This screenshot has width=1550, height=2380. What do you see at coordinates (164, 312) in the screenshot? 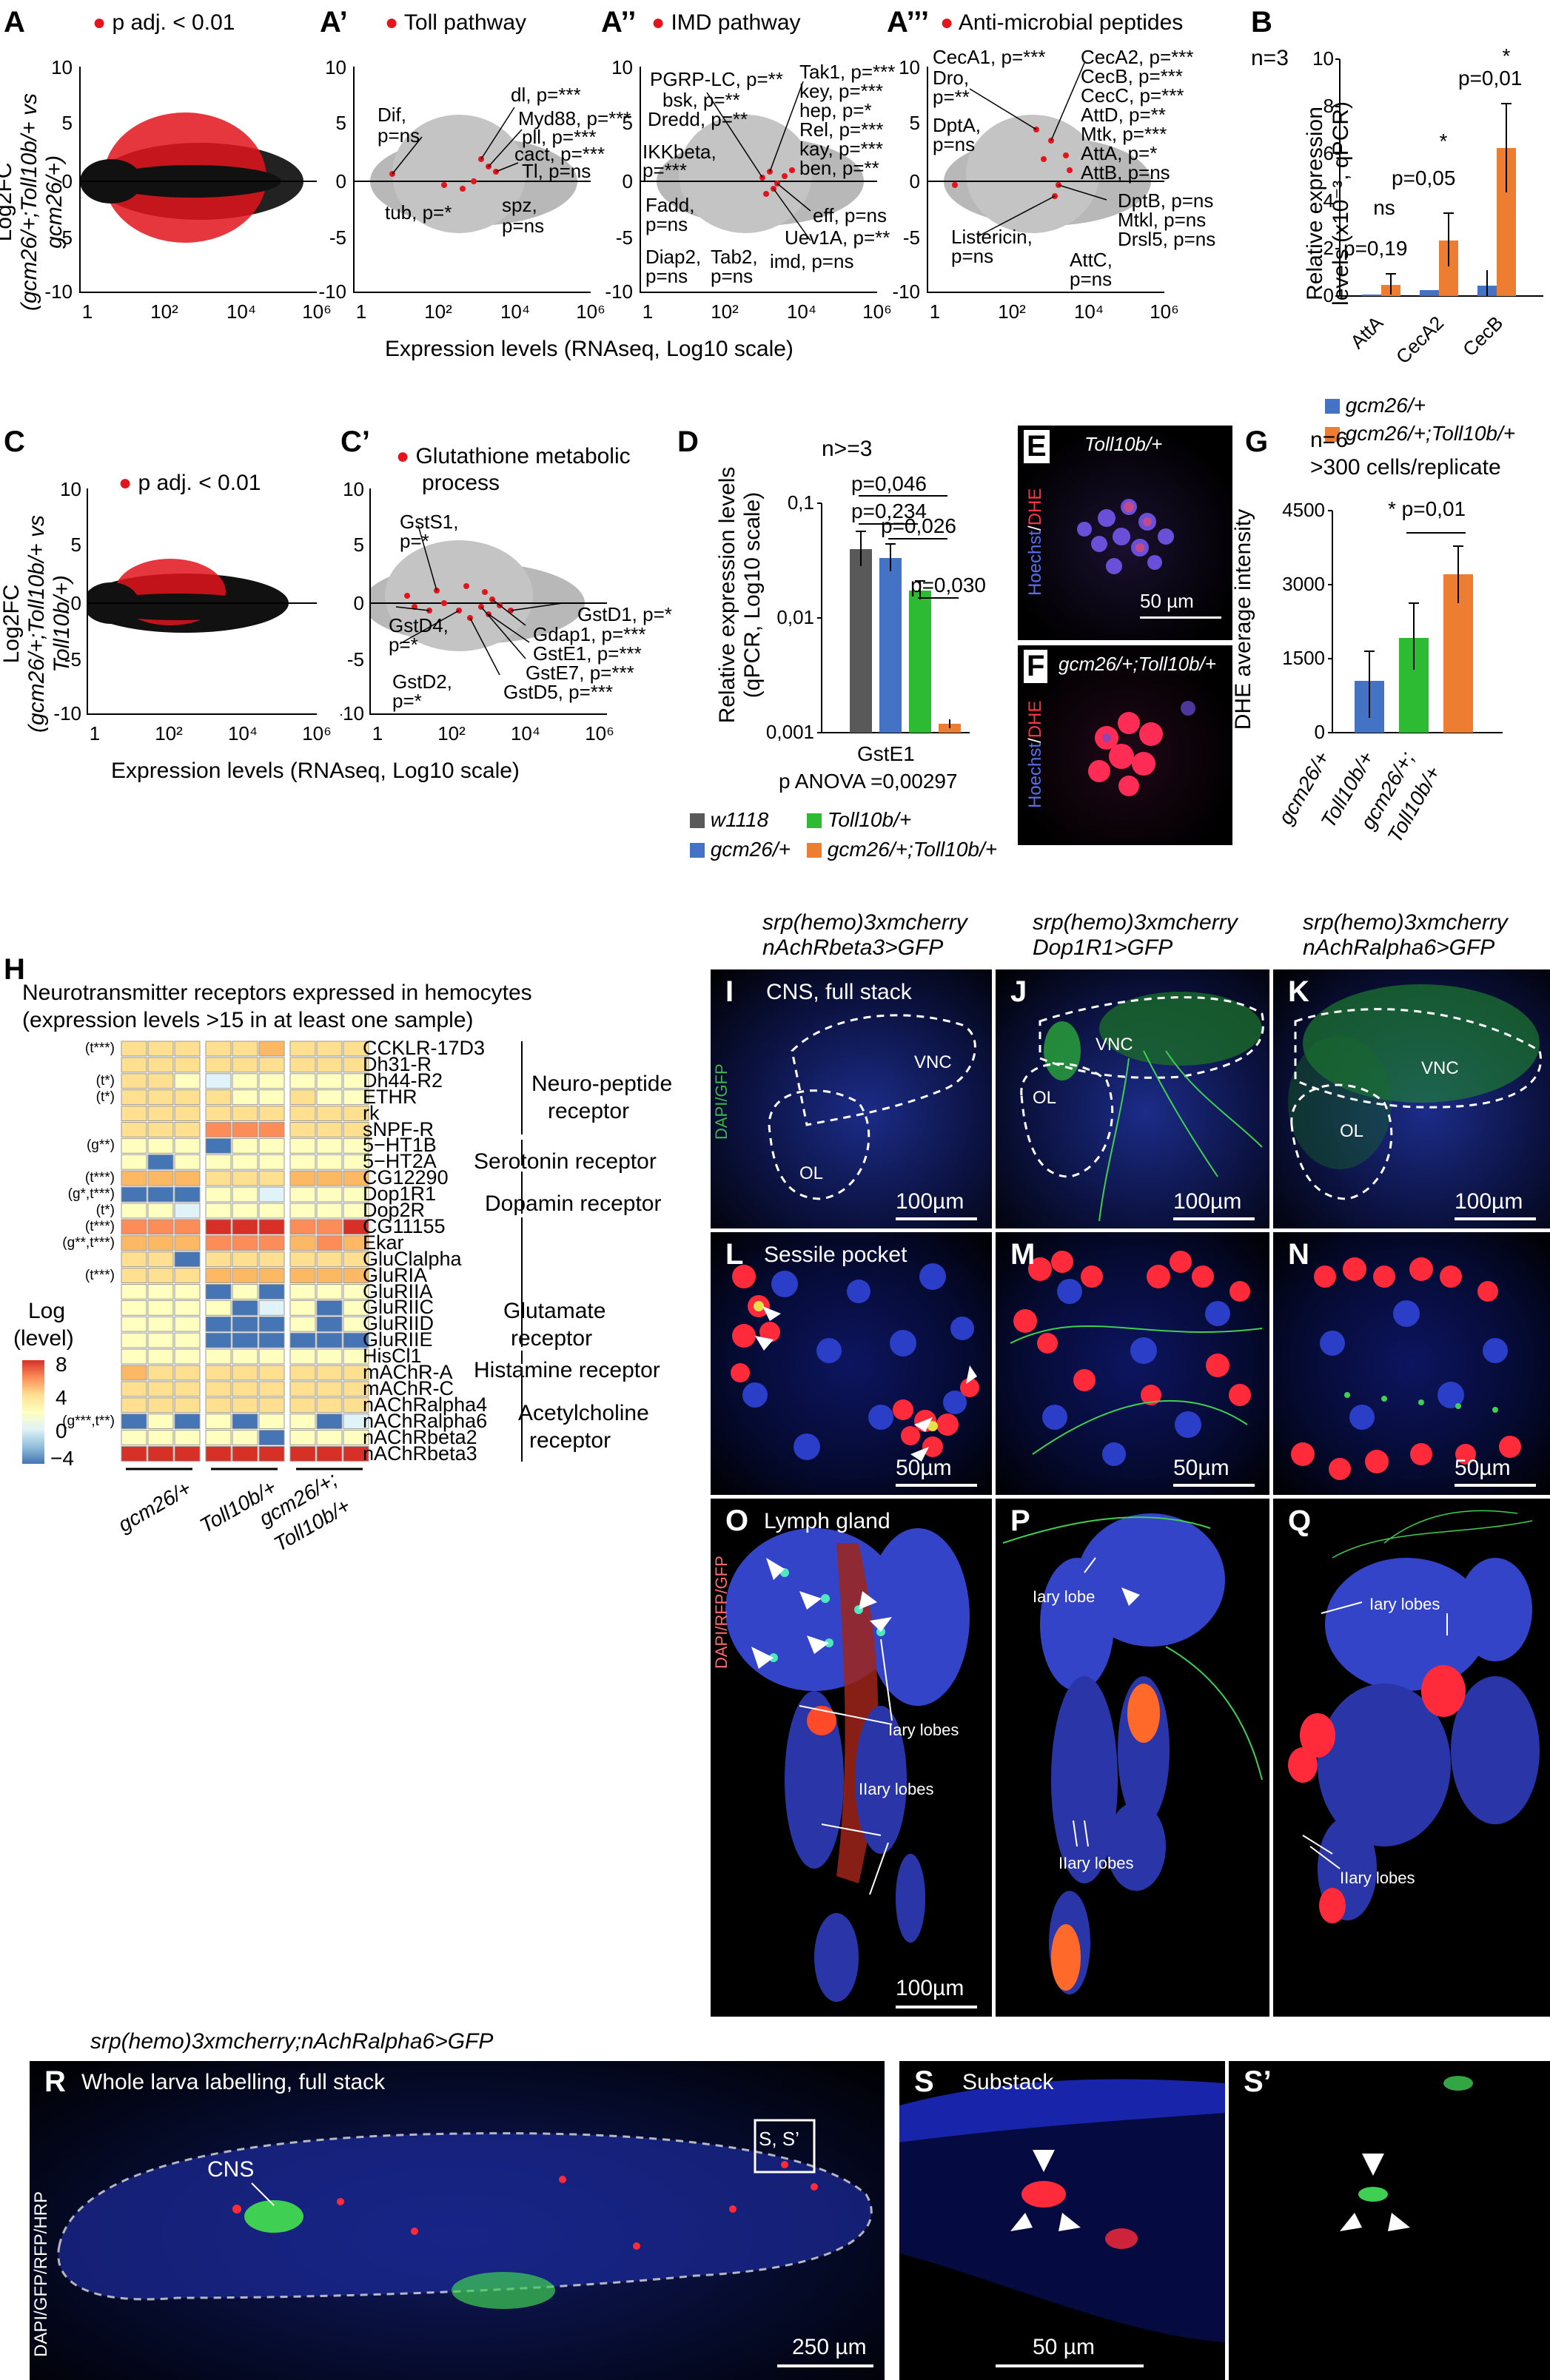
I see `svg-text: 10²` at bounding box center [164, 312].